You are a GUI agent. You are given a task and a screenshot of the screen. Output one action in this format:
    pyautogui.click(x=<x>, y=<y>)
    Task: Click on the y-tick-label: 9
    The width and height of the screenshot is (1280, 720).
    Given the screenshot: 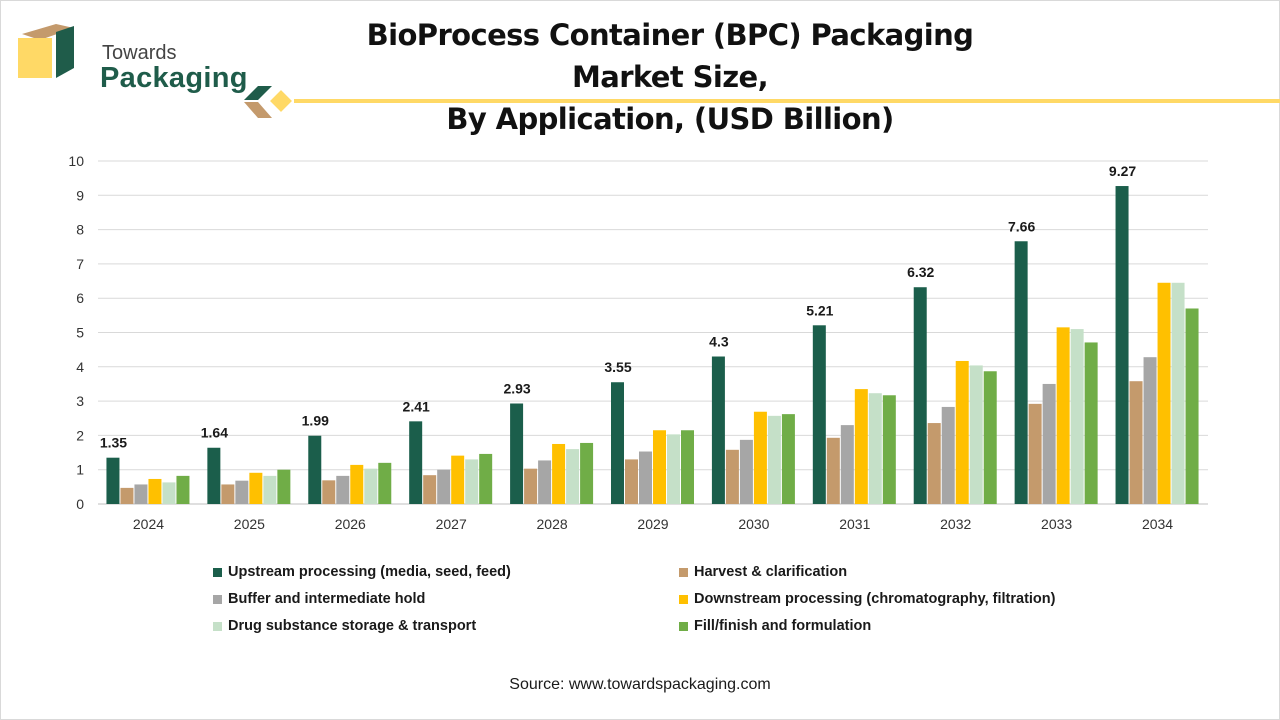 What is the action you would take?
    pyautogui.click(x=80, y=195)
    